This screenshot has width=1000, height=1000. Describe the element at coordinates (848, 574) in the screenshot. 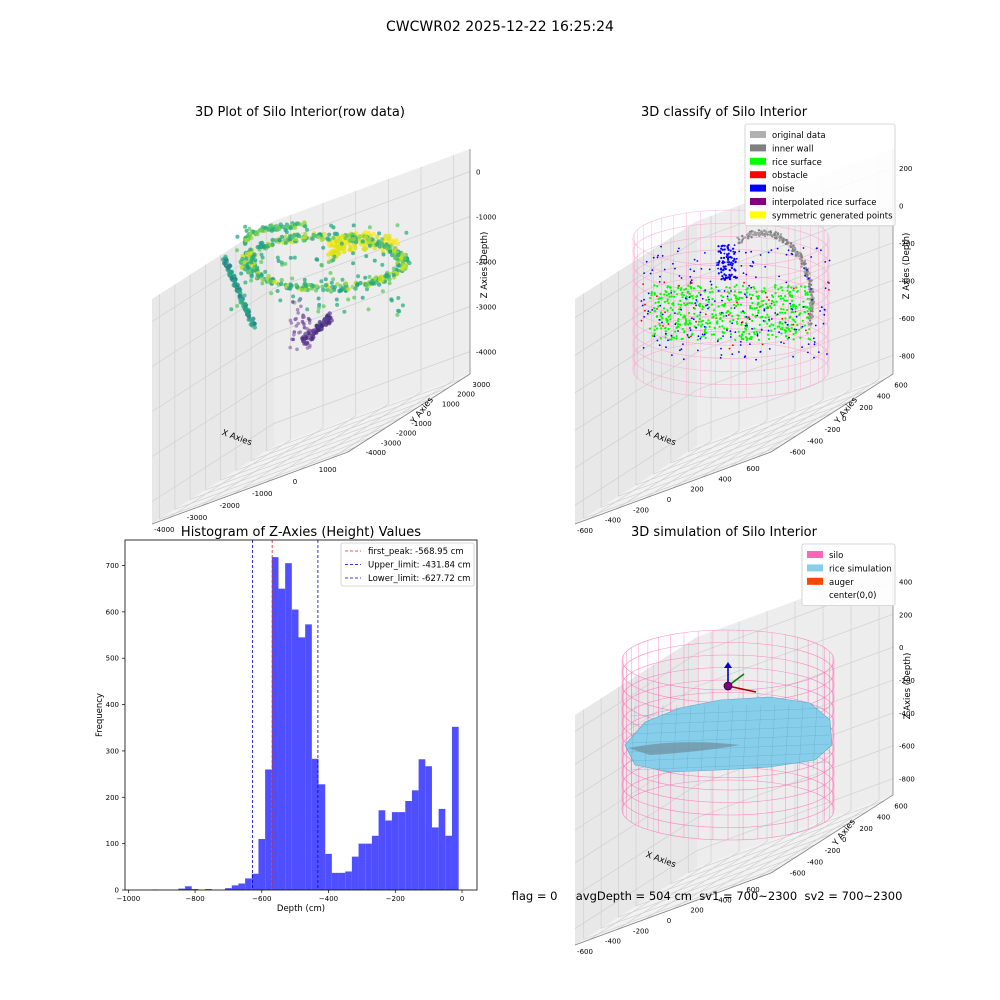

I see `legend-box` at that location.